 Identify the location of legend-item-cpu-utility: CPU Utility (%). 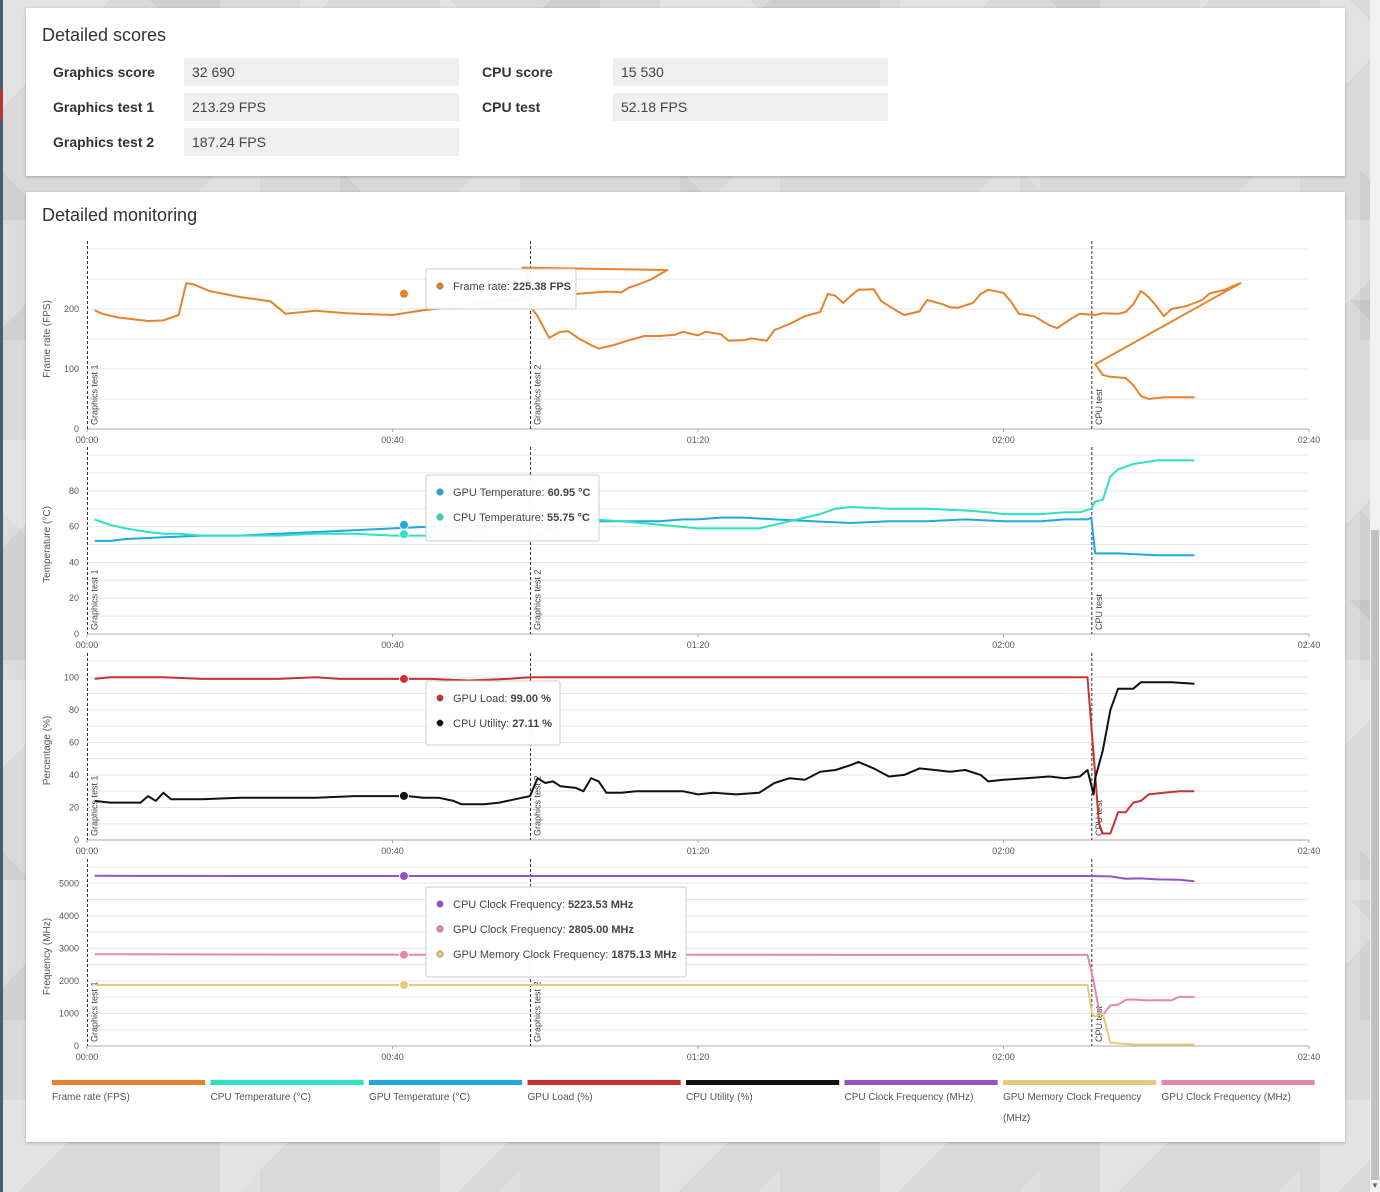
(763, 1091).